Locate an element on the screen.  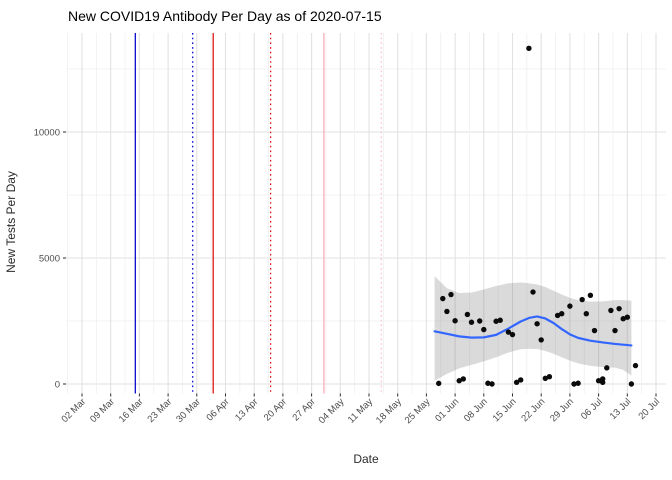
x-tick-label: 25 May is located at coordinates (418, 411).